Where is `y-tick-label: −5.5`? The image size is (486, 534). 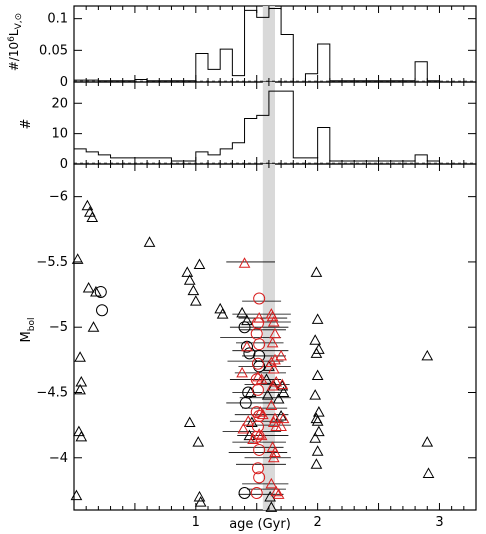
y-tick-label: −5.5 is located at coordinates (52, 262).